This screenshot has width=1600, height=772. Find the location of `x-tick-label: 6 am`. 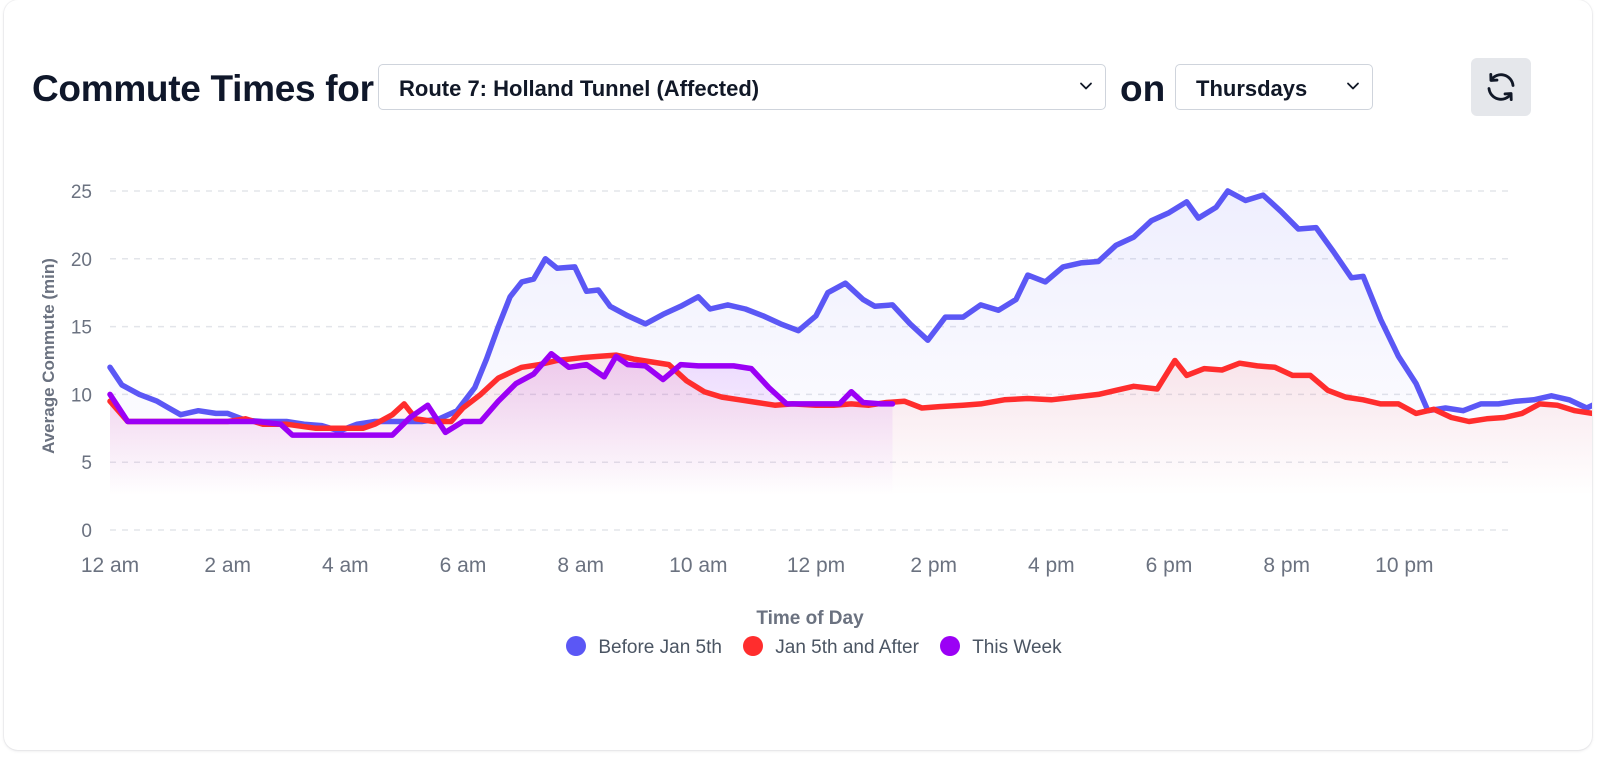

x-tick-label: 6 am is located at coordinates (463, 565).